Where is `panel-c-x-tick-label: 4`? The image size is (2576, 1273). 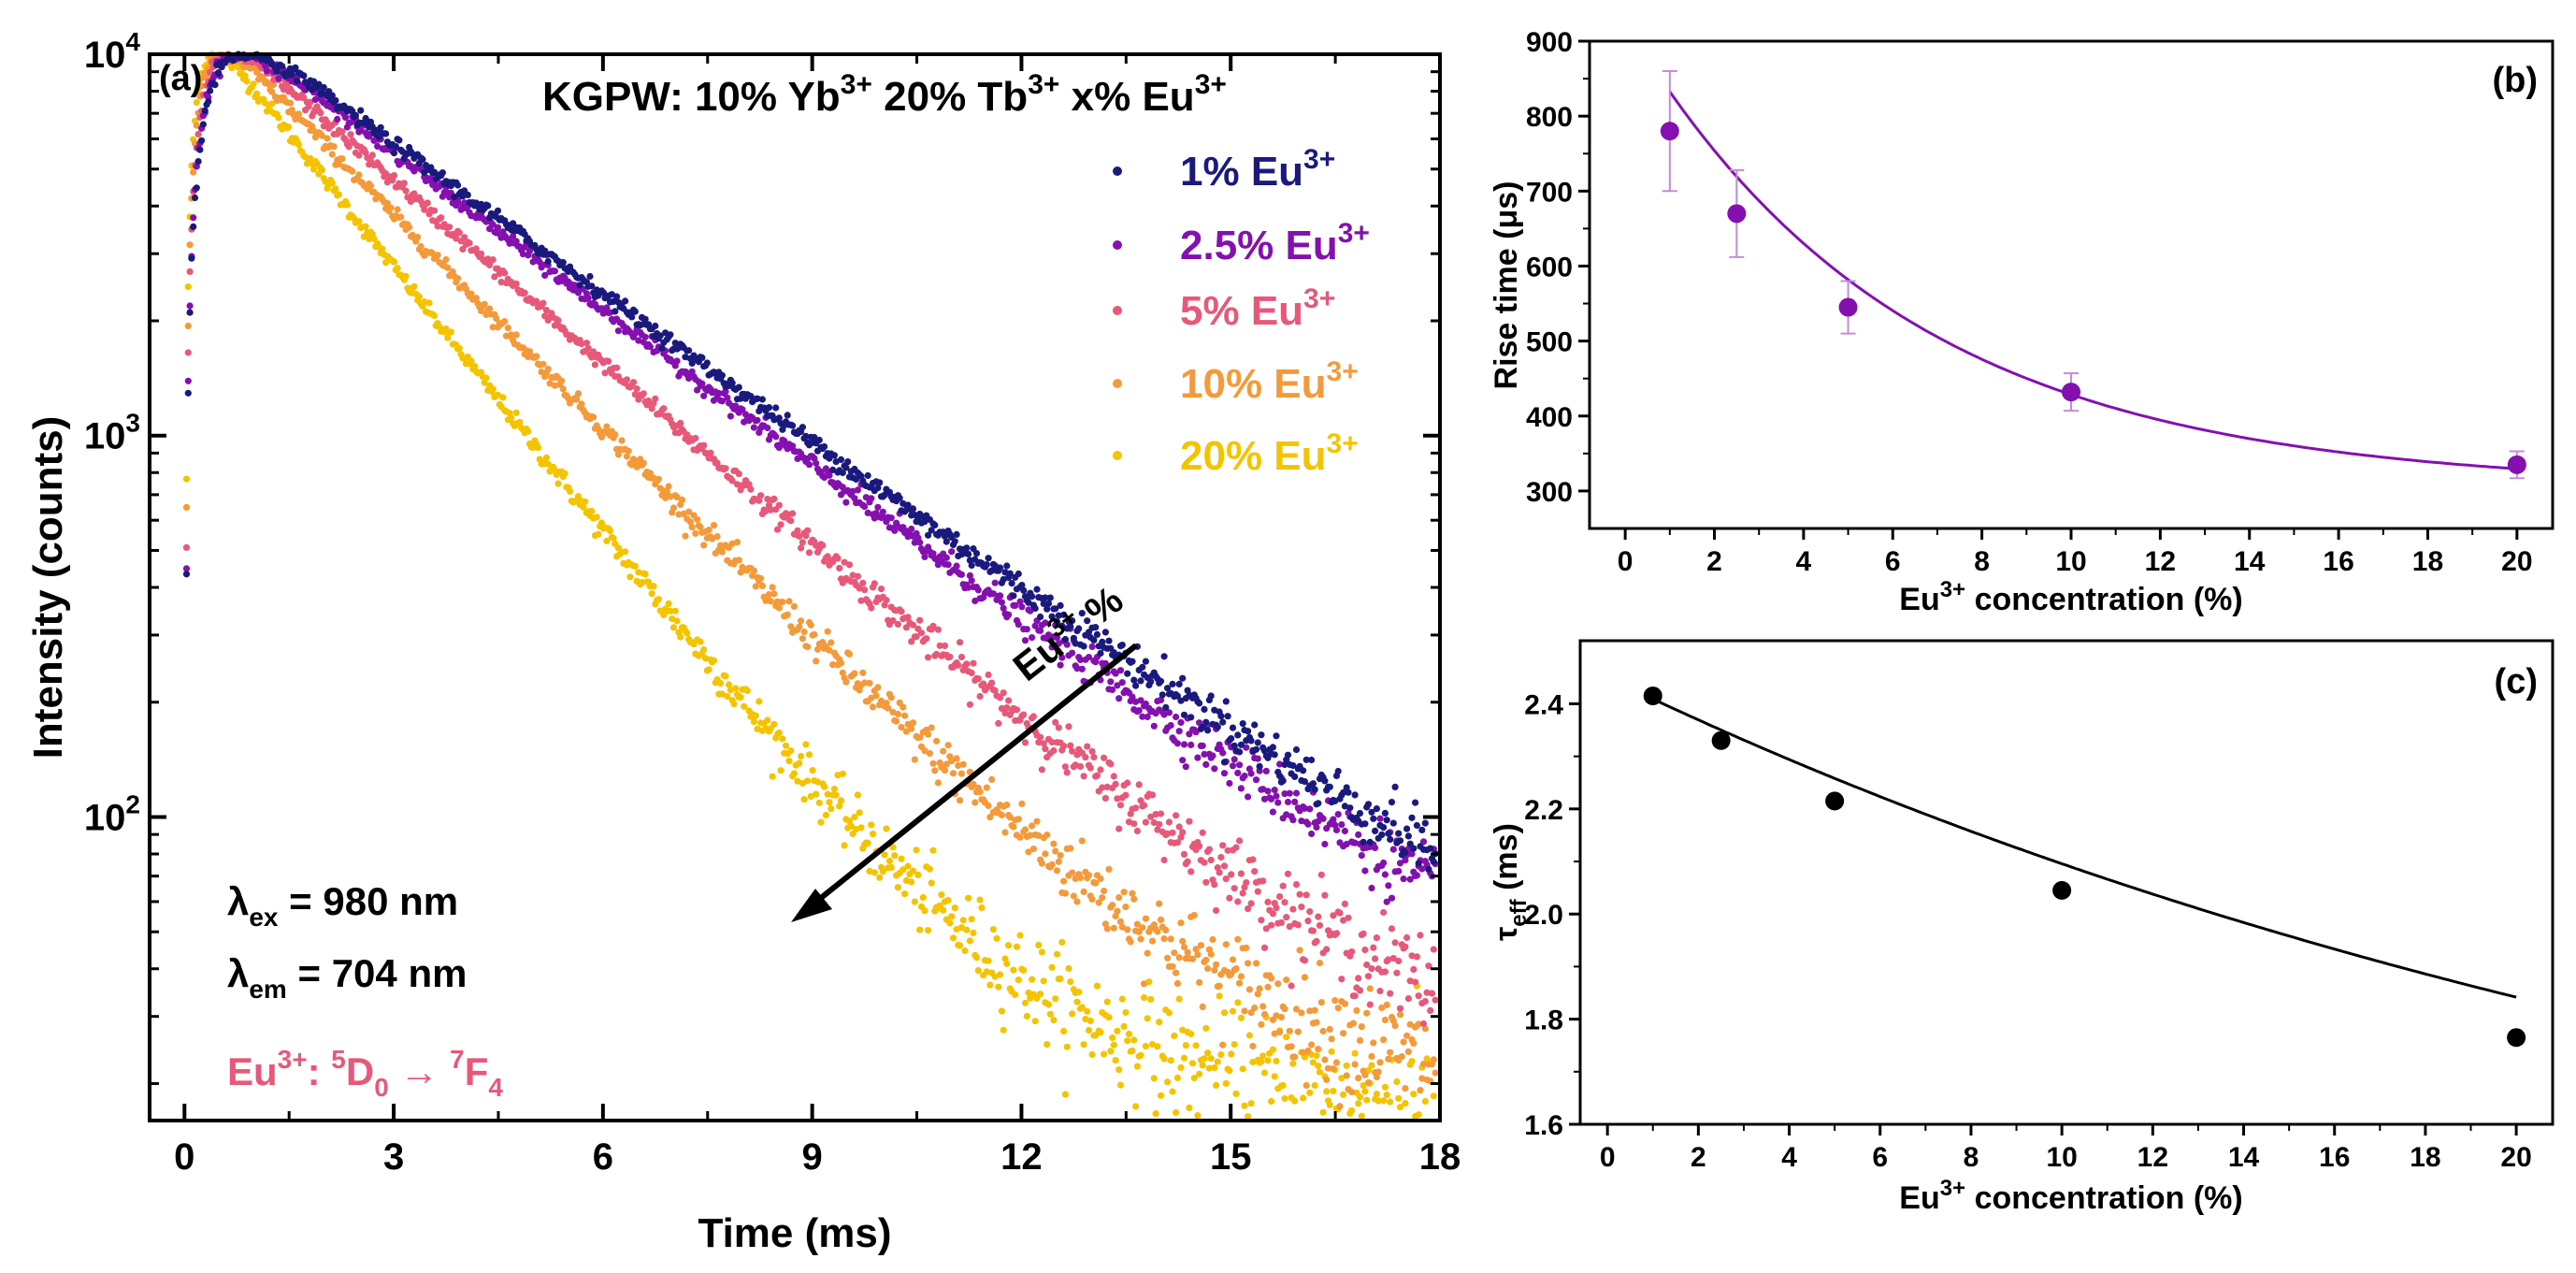
panel-c-x-tick-label: 4 is located at coordinates (1789, 1157).